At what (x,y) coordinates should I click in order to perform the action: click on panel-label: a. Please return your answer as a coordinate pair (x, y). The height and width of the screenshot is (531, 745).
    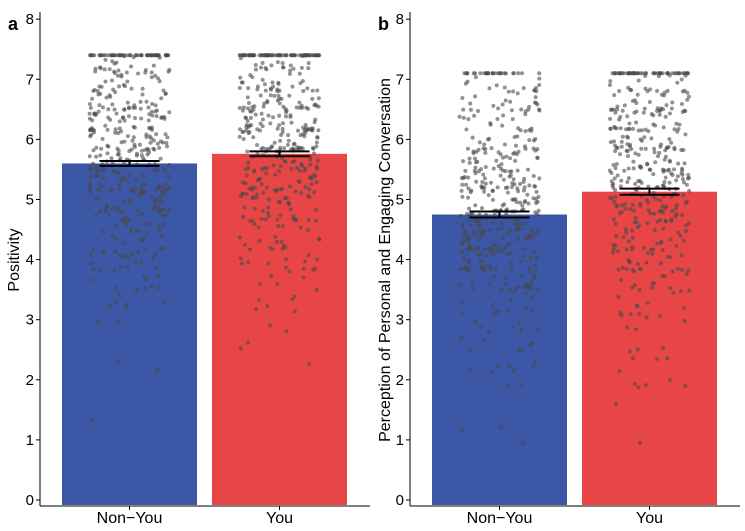
    Looking at the image, I should click on (13, 24).